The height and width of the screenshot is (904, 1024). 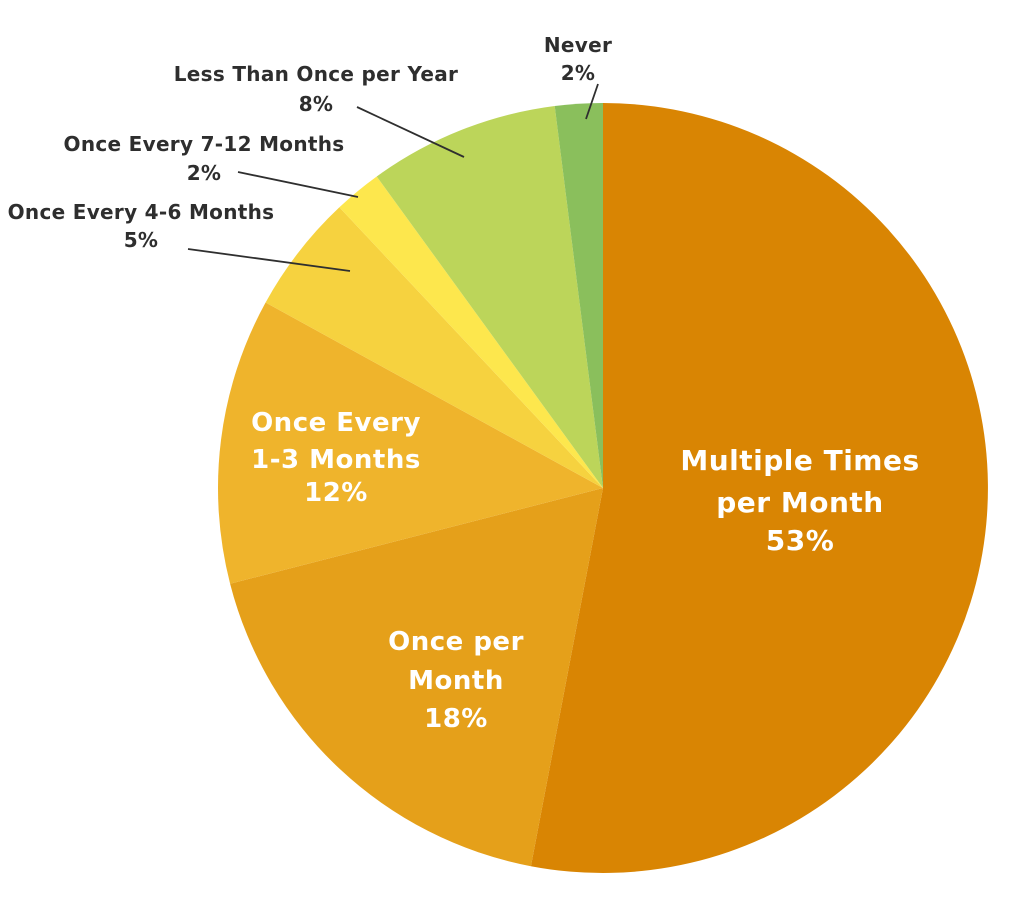 I want to click on leader-line-never, so click(x=592, y=101).